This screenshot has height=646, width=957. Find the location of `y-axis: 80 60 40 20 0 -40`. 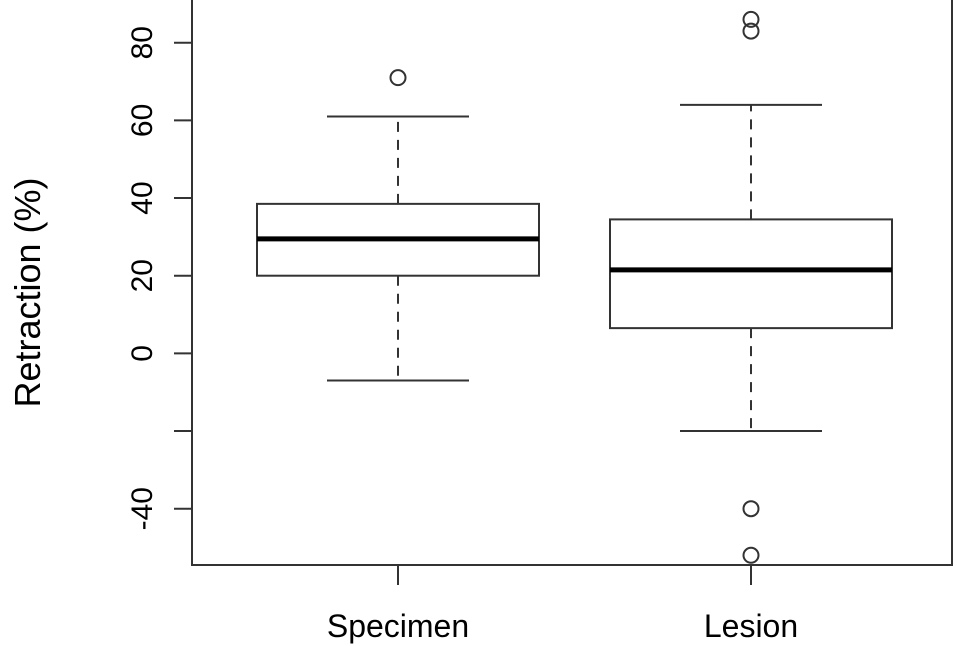

y-axis: 80 60 40 20 0 -40 is located at coordinates (159, 278).